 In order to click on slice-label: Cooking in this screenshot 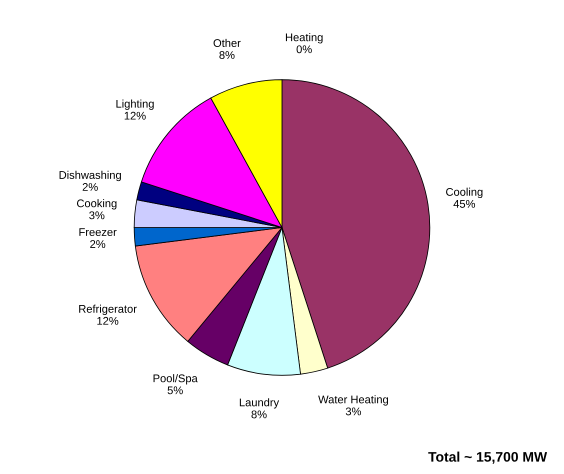, I will do `click(96, 204)`.